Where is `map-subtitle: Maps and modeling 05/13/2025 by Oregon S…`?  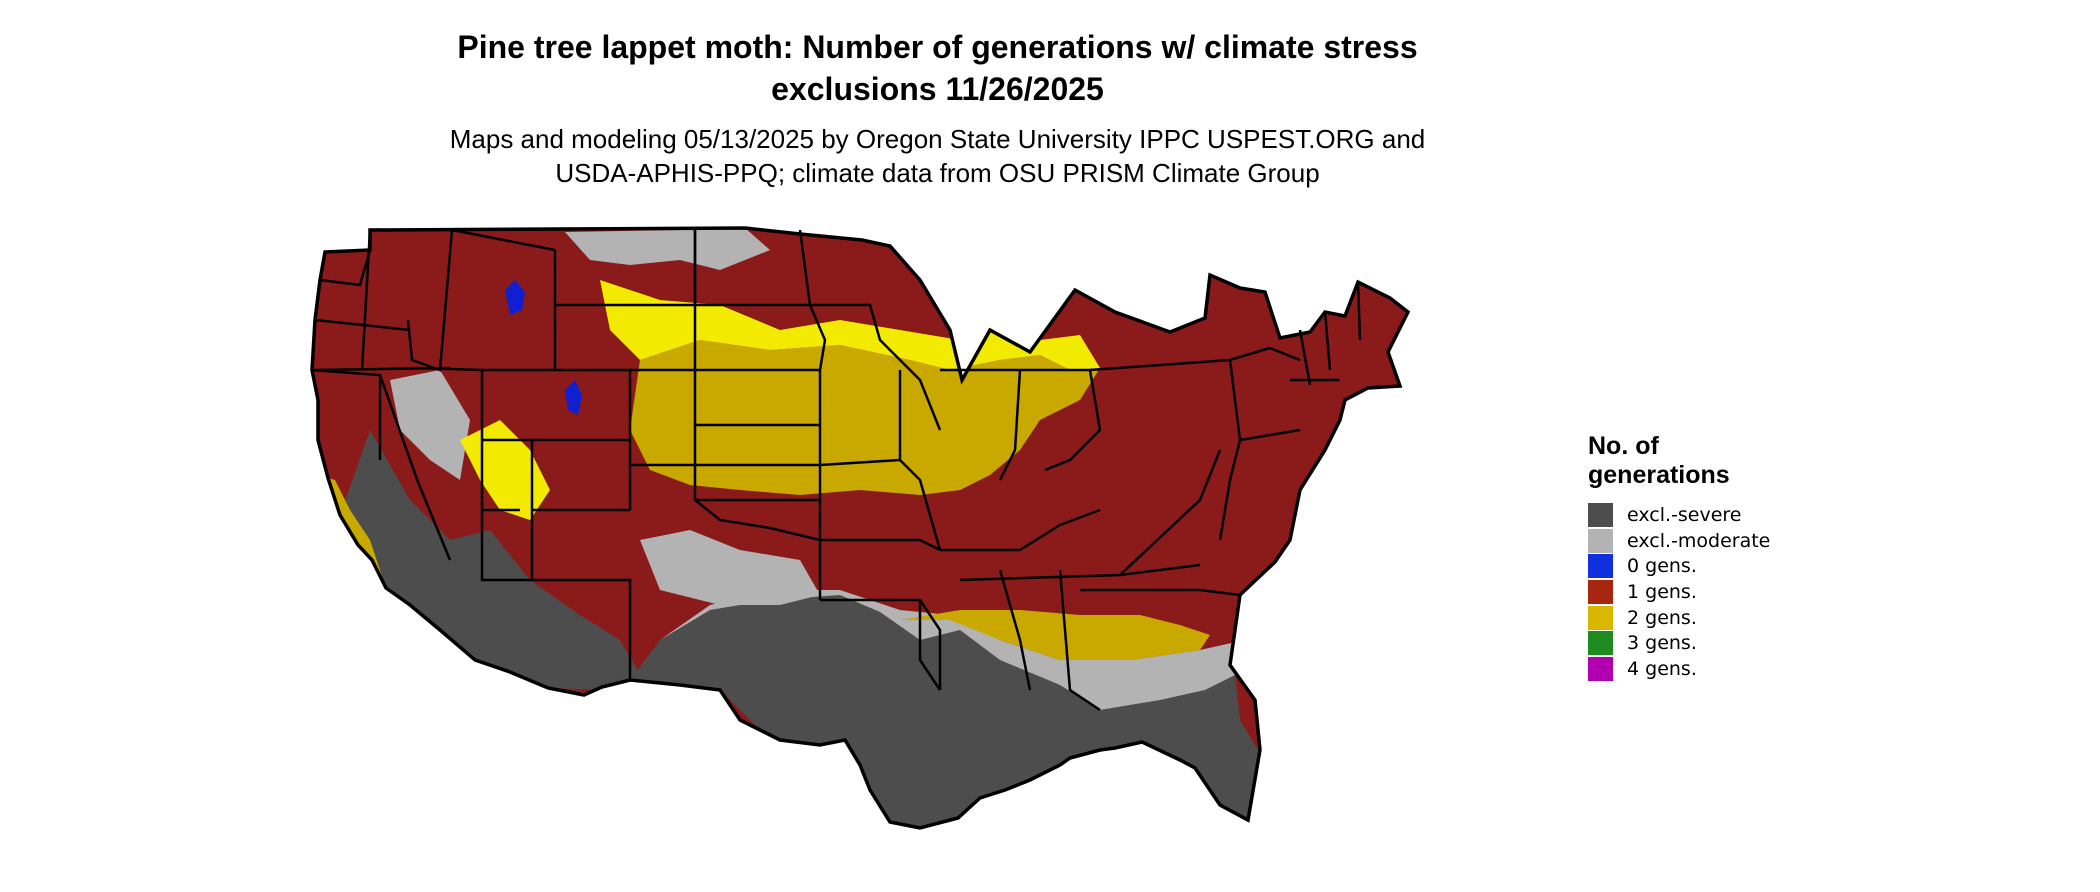
map-subtitle: Maps and modeling 05/13/2025 by Oregon S… is located at coordinates (937, 156).